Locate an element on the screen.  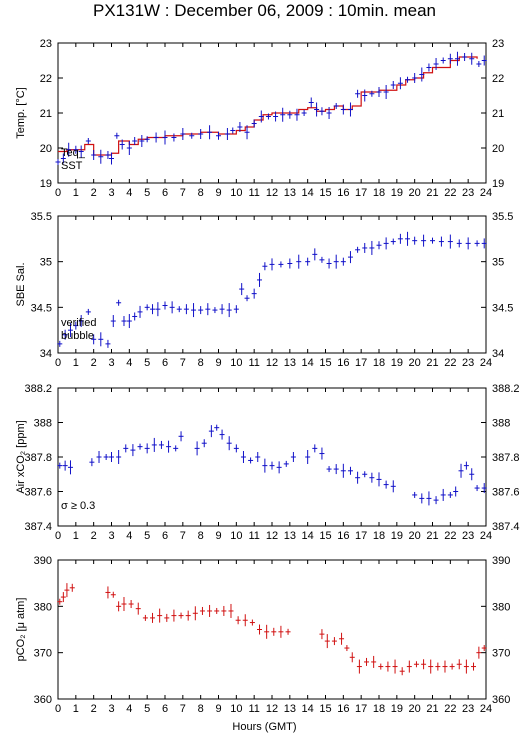
x-axis-label: Hours (GMT) is located at coordinates (264, 727).